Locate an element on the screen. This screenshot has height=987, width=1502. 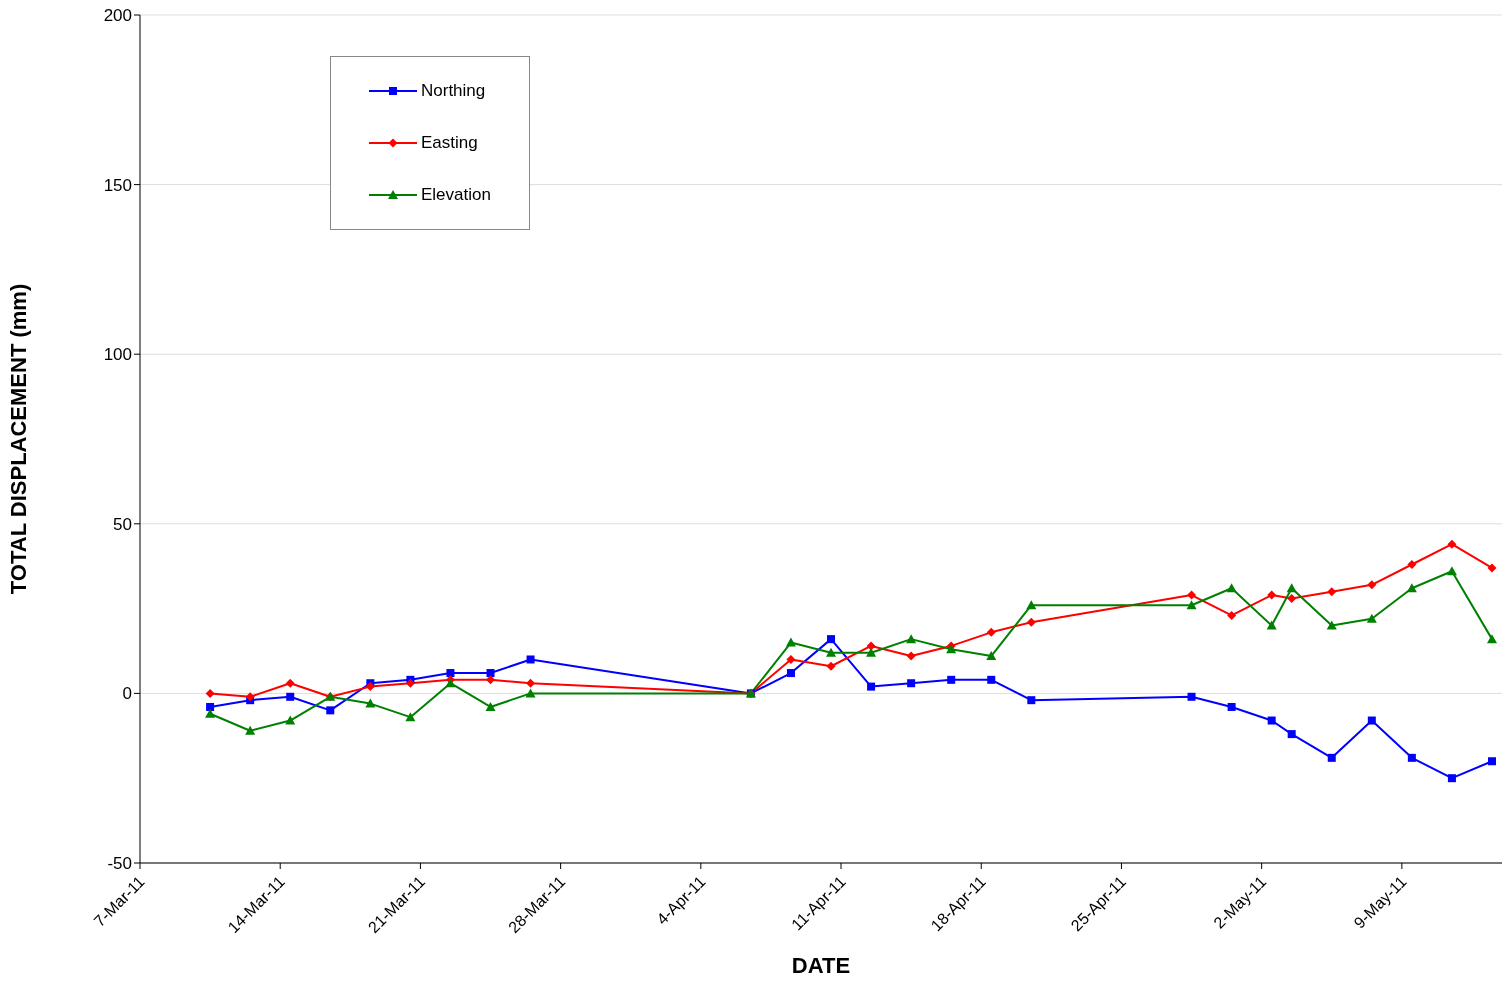
legend-label: Easting is located at coordinates (449, 143).